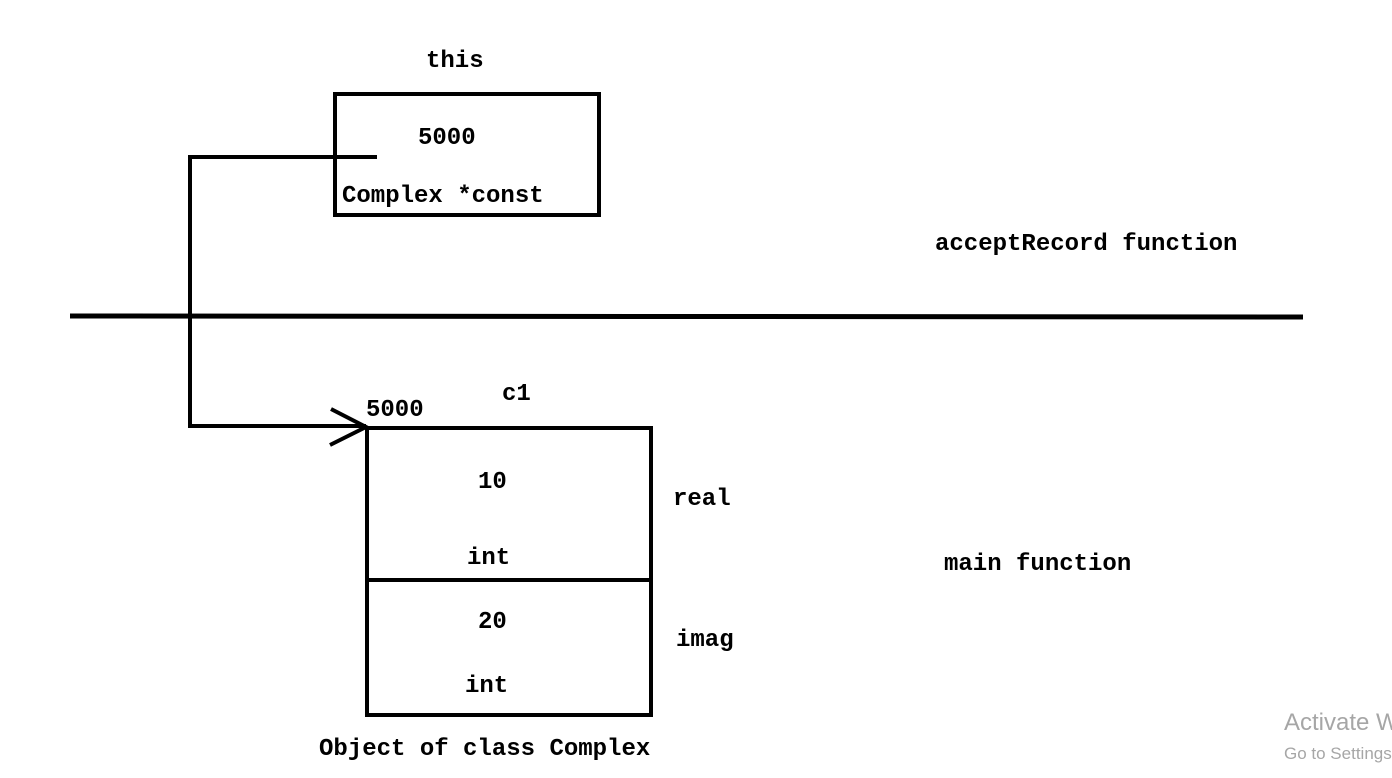  Describe the element at coordinates (455, 61) in the screenshot. I see `this-pointer-label: this` at that location.